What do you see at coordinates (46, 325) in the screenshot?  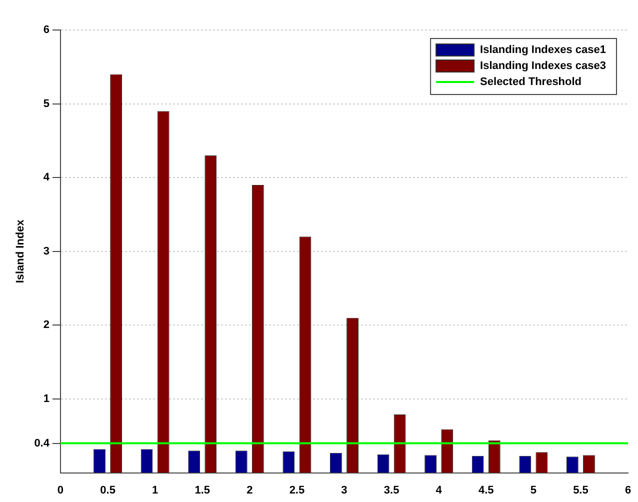 I see `y-tick-label: 2` at bounding box center [46, 325].